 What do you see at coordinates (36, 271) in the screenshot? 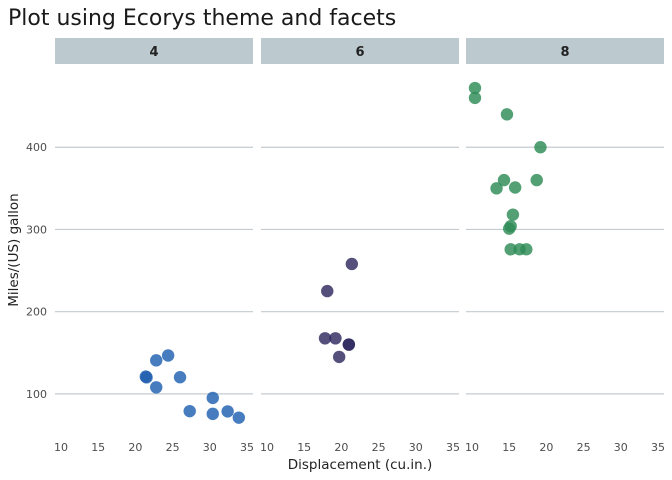
I see `y-axis: 100 200 300 400` at bounding box center [36, 271].